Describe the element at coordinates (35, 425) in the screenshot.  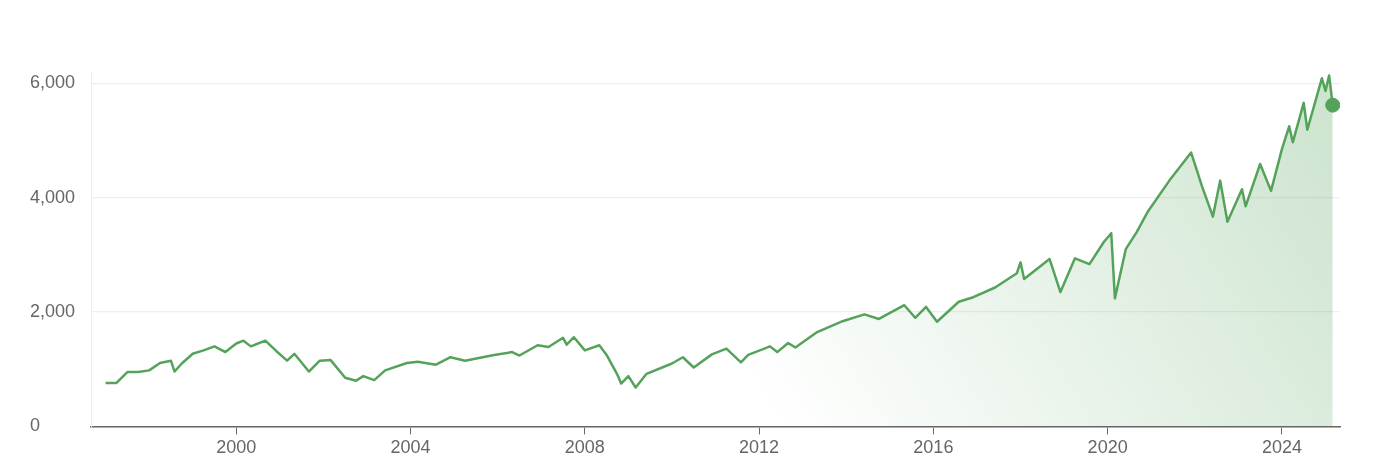
I see `y-tick-label: 0` at that location.